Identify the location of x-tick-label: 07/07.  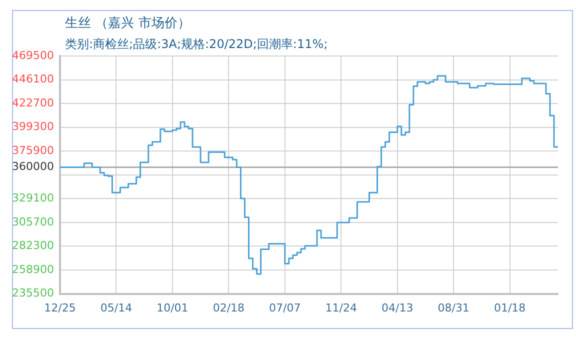
(285, 307).